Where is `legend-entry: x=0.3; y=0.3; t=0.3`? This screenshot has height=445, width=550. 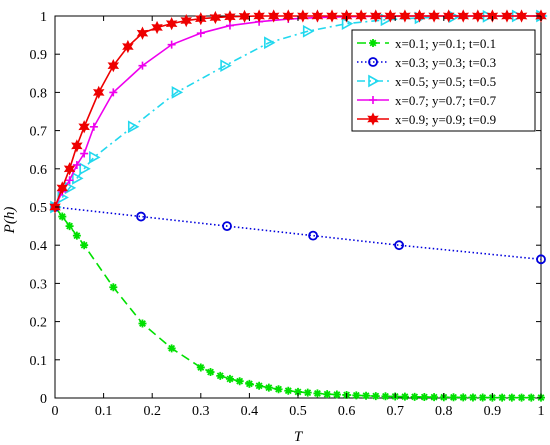
legend-entry: x=0.3; y=0.3; t=0.3 is located at coordinates (426, 62).